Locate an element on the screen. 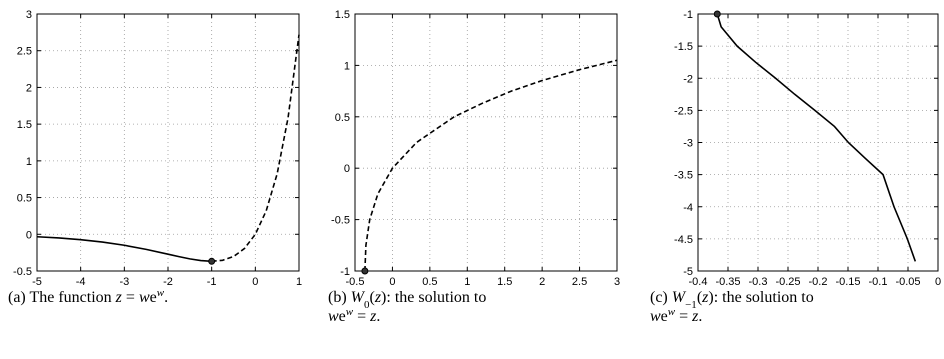  x-tick-label: -3 is located at coordinates (124, 282).